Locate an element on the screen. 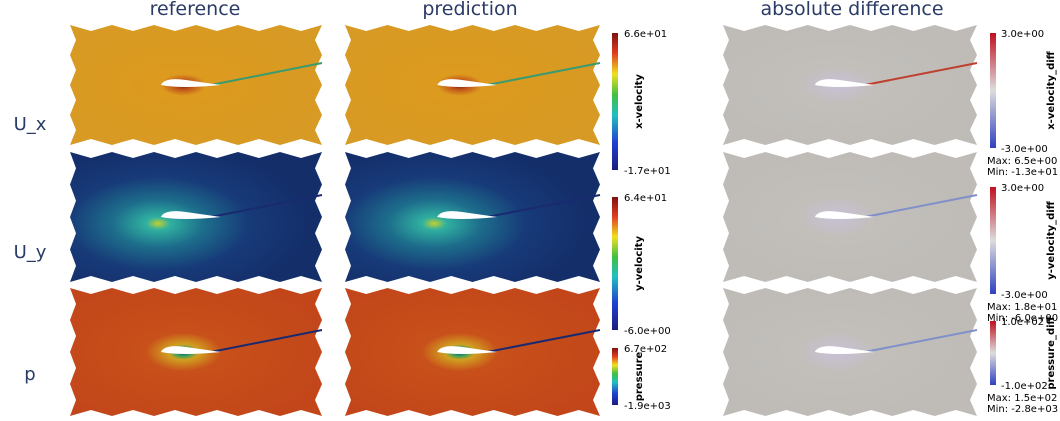 The image size is (1060, 421). diff-stat: Min: -1.3e+01 is located at coordinates (1022, 172).